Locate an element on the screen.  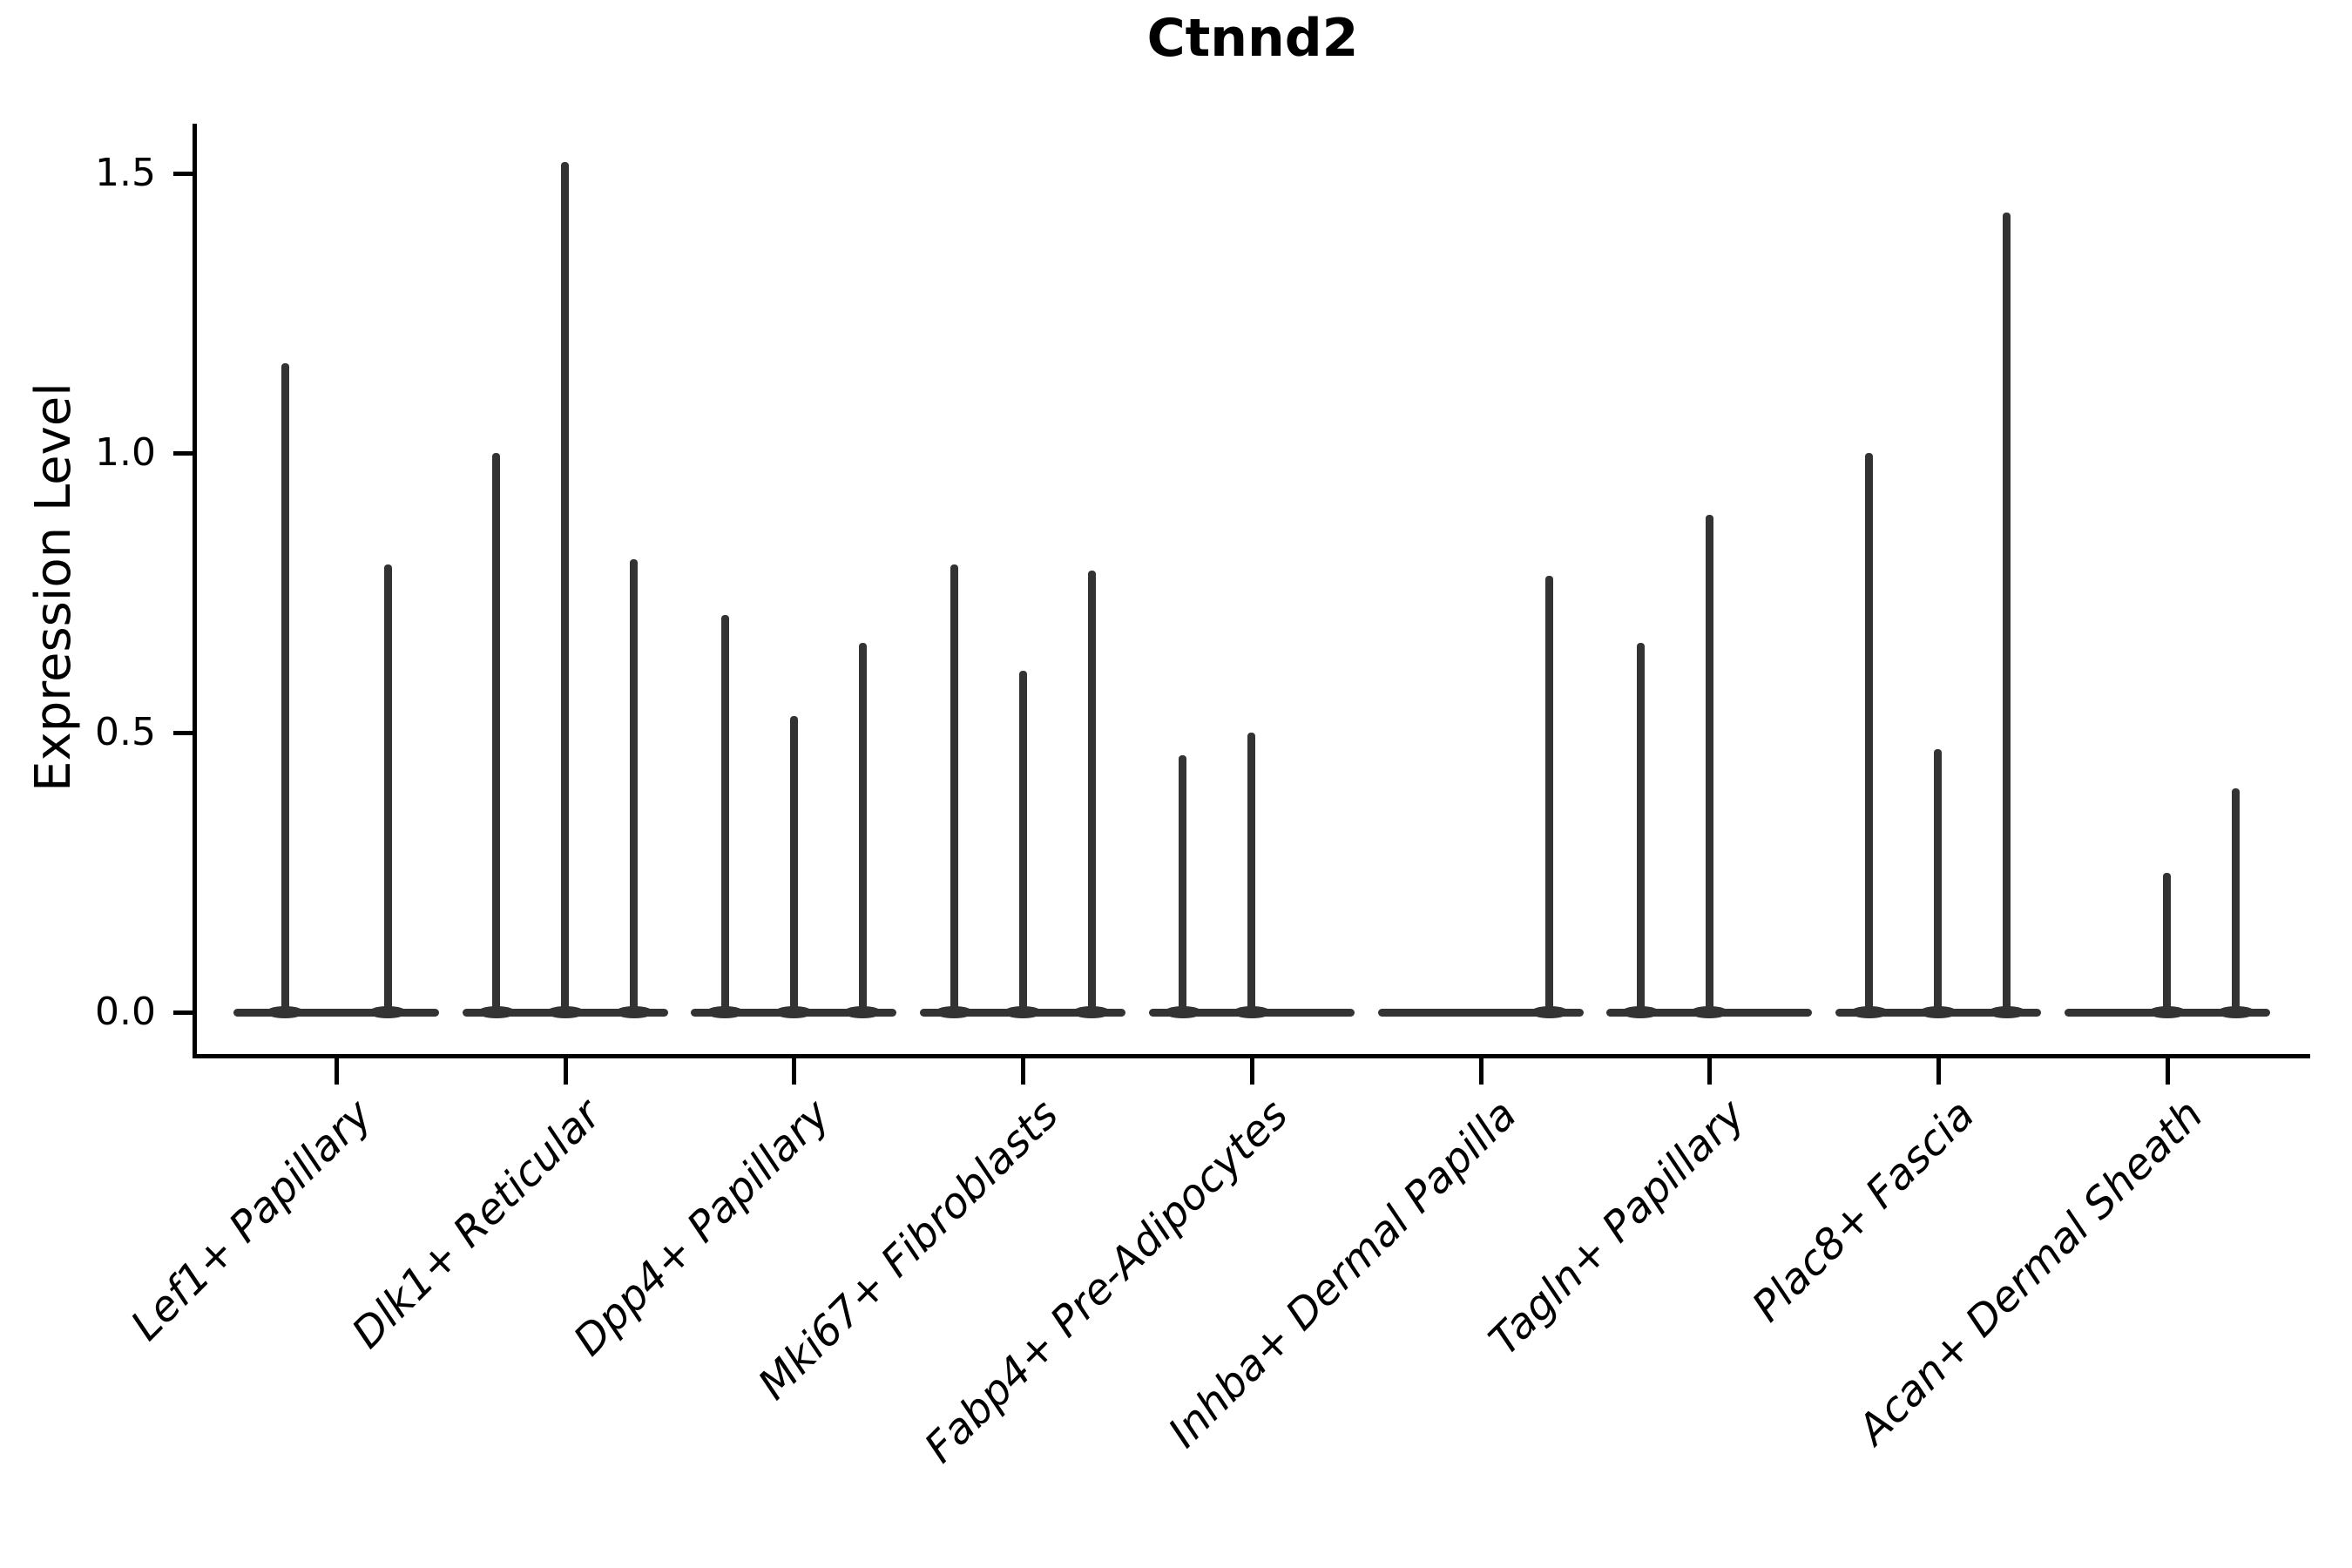
y-axis-label: Expression Level is located at coordinates (53, 587).